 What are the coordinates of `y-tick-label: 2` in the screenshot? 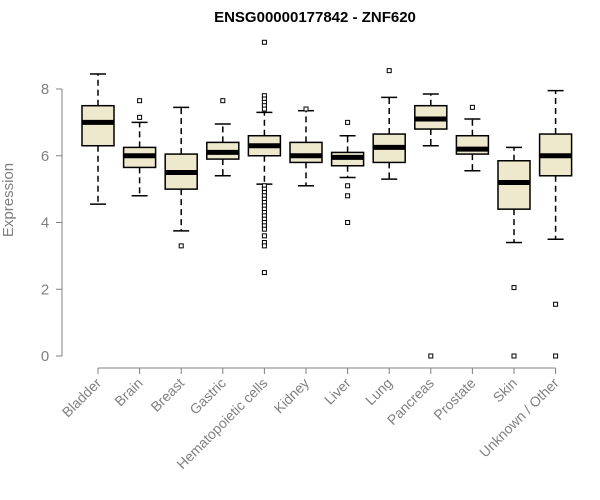 It's located at (45, 289).